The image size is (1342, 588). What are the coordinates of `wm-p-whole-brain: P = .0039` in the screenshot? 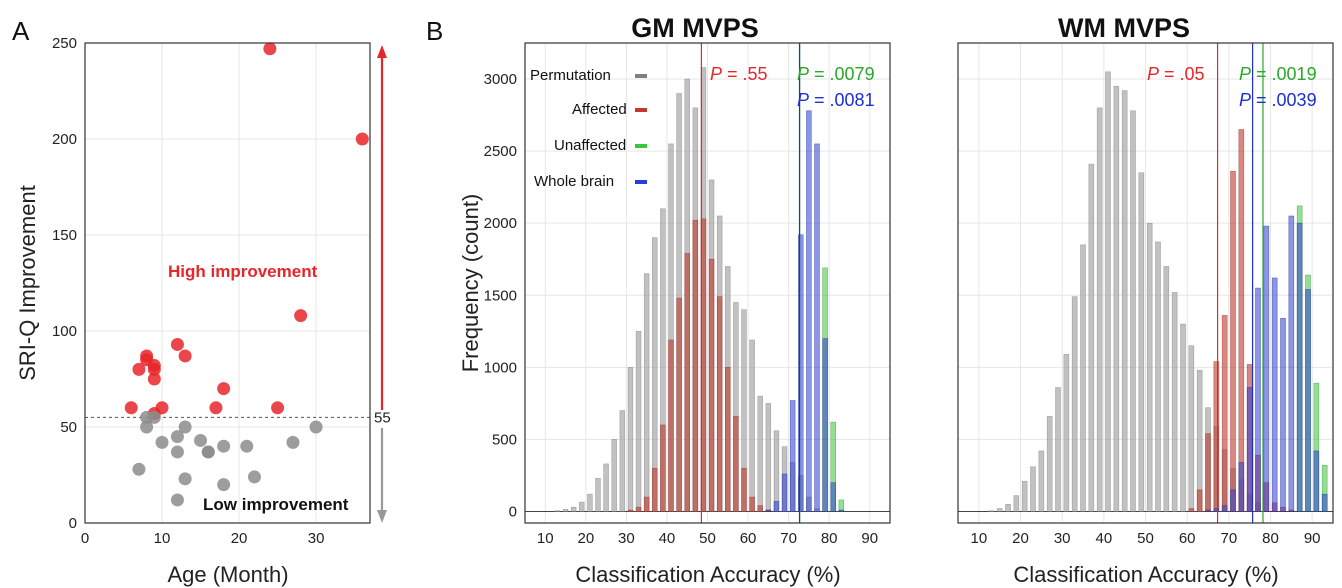 It's located at (1278, 100).